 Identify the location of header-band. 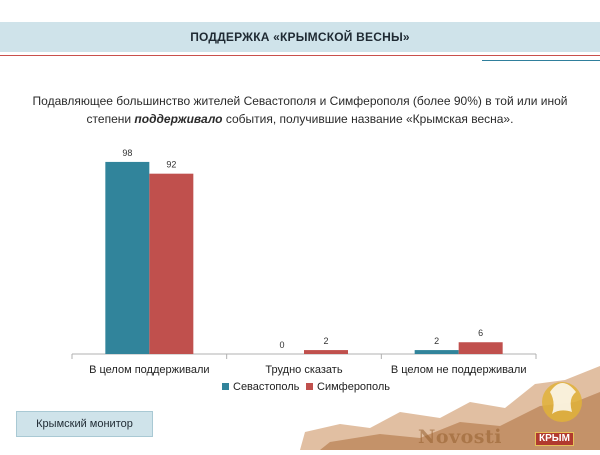
(300, 37).